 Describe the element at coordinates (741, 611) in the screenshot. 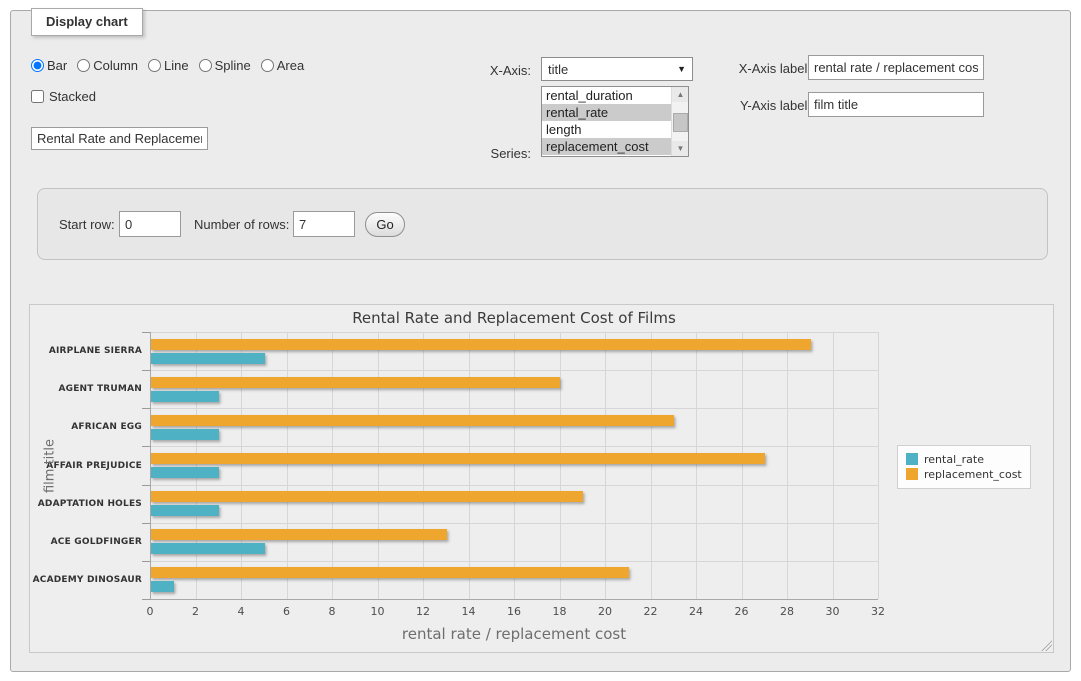

I see `x-tick-label: 26` at that location.